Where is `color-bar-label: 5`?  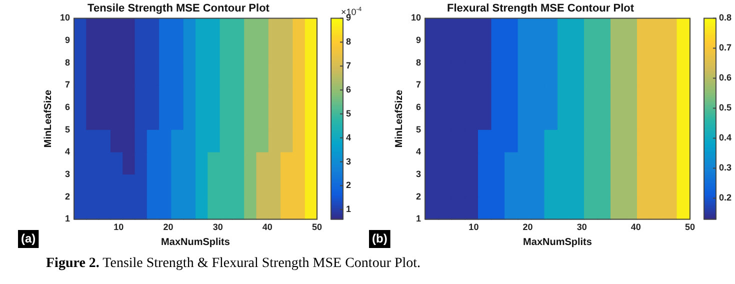
color-bar-label: 5 is located at coordinates (349, 113).